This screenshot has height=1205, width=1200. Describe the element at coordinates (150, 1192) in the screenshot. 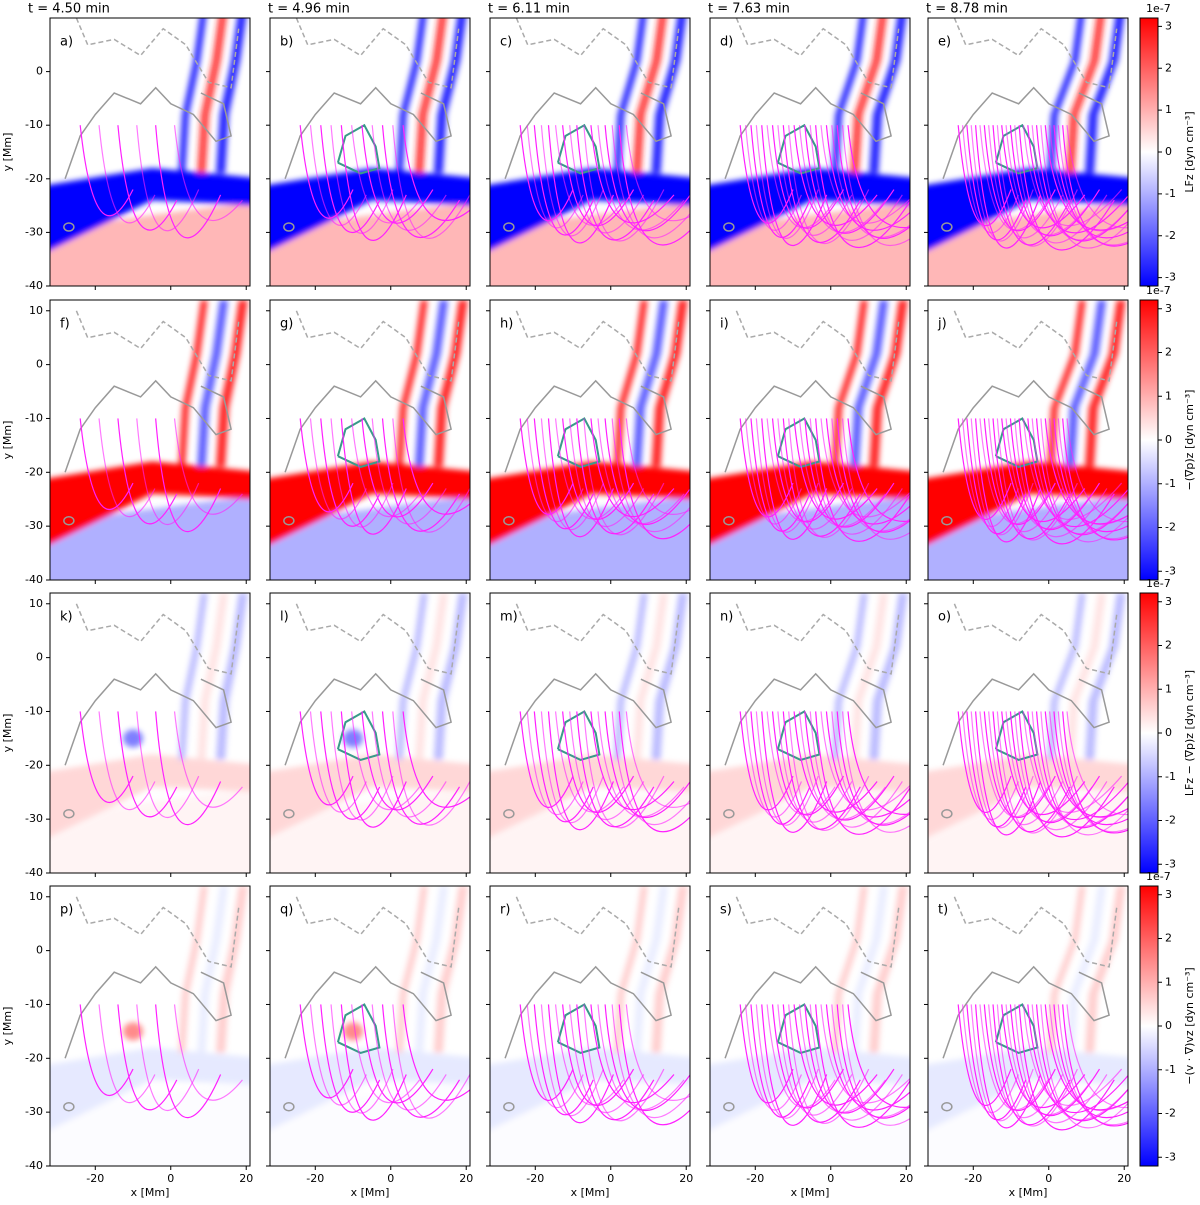

I see `x-axis-label: x [Mm]` at that location.